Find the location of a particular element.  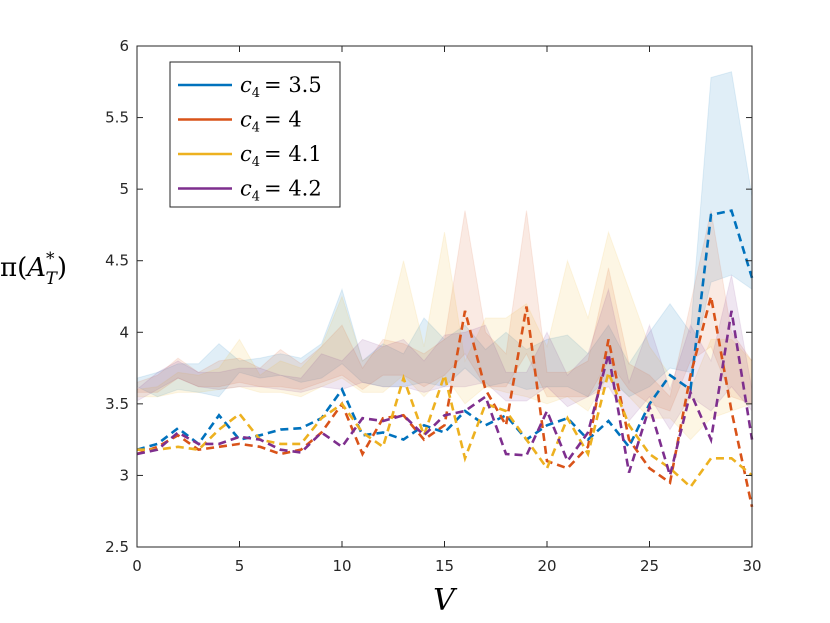

legend-value: = 4.2 is located at coordinates (293, 189).